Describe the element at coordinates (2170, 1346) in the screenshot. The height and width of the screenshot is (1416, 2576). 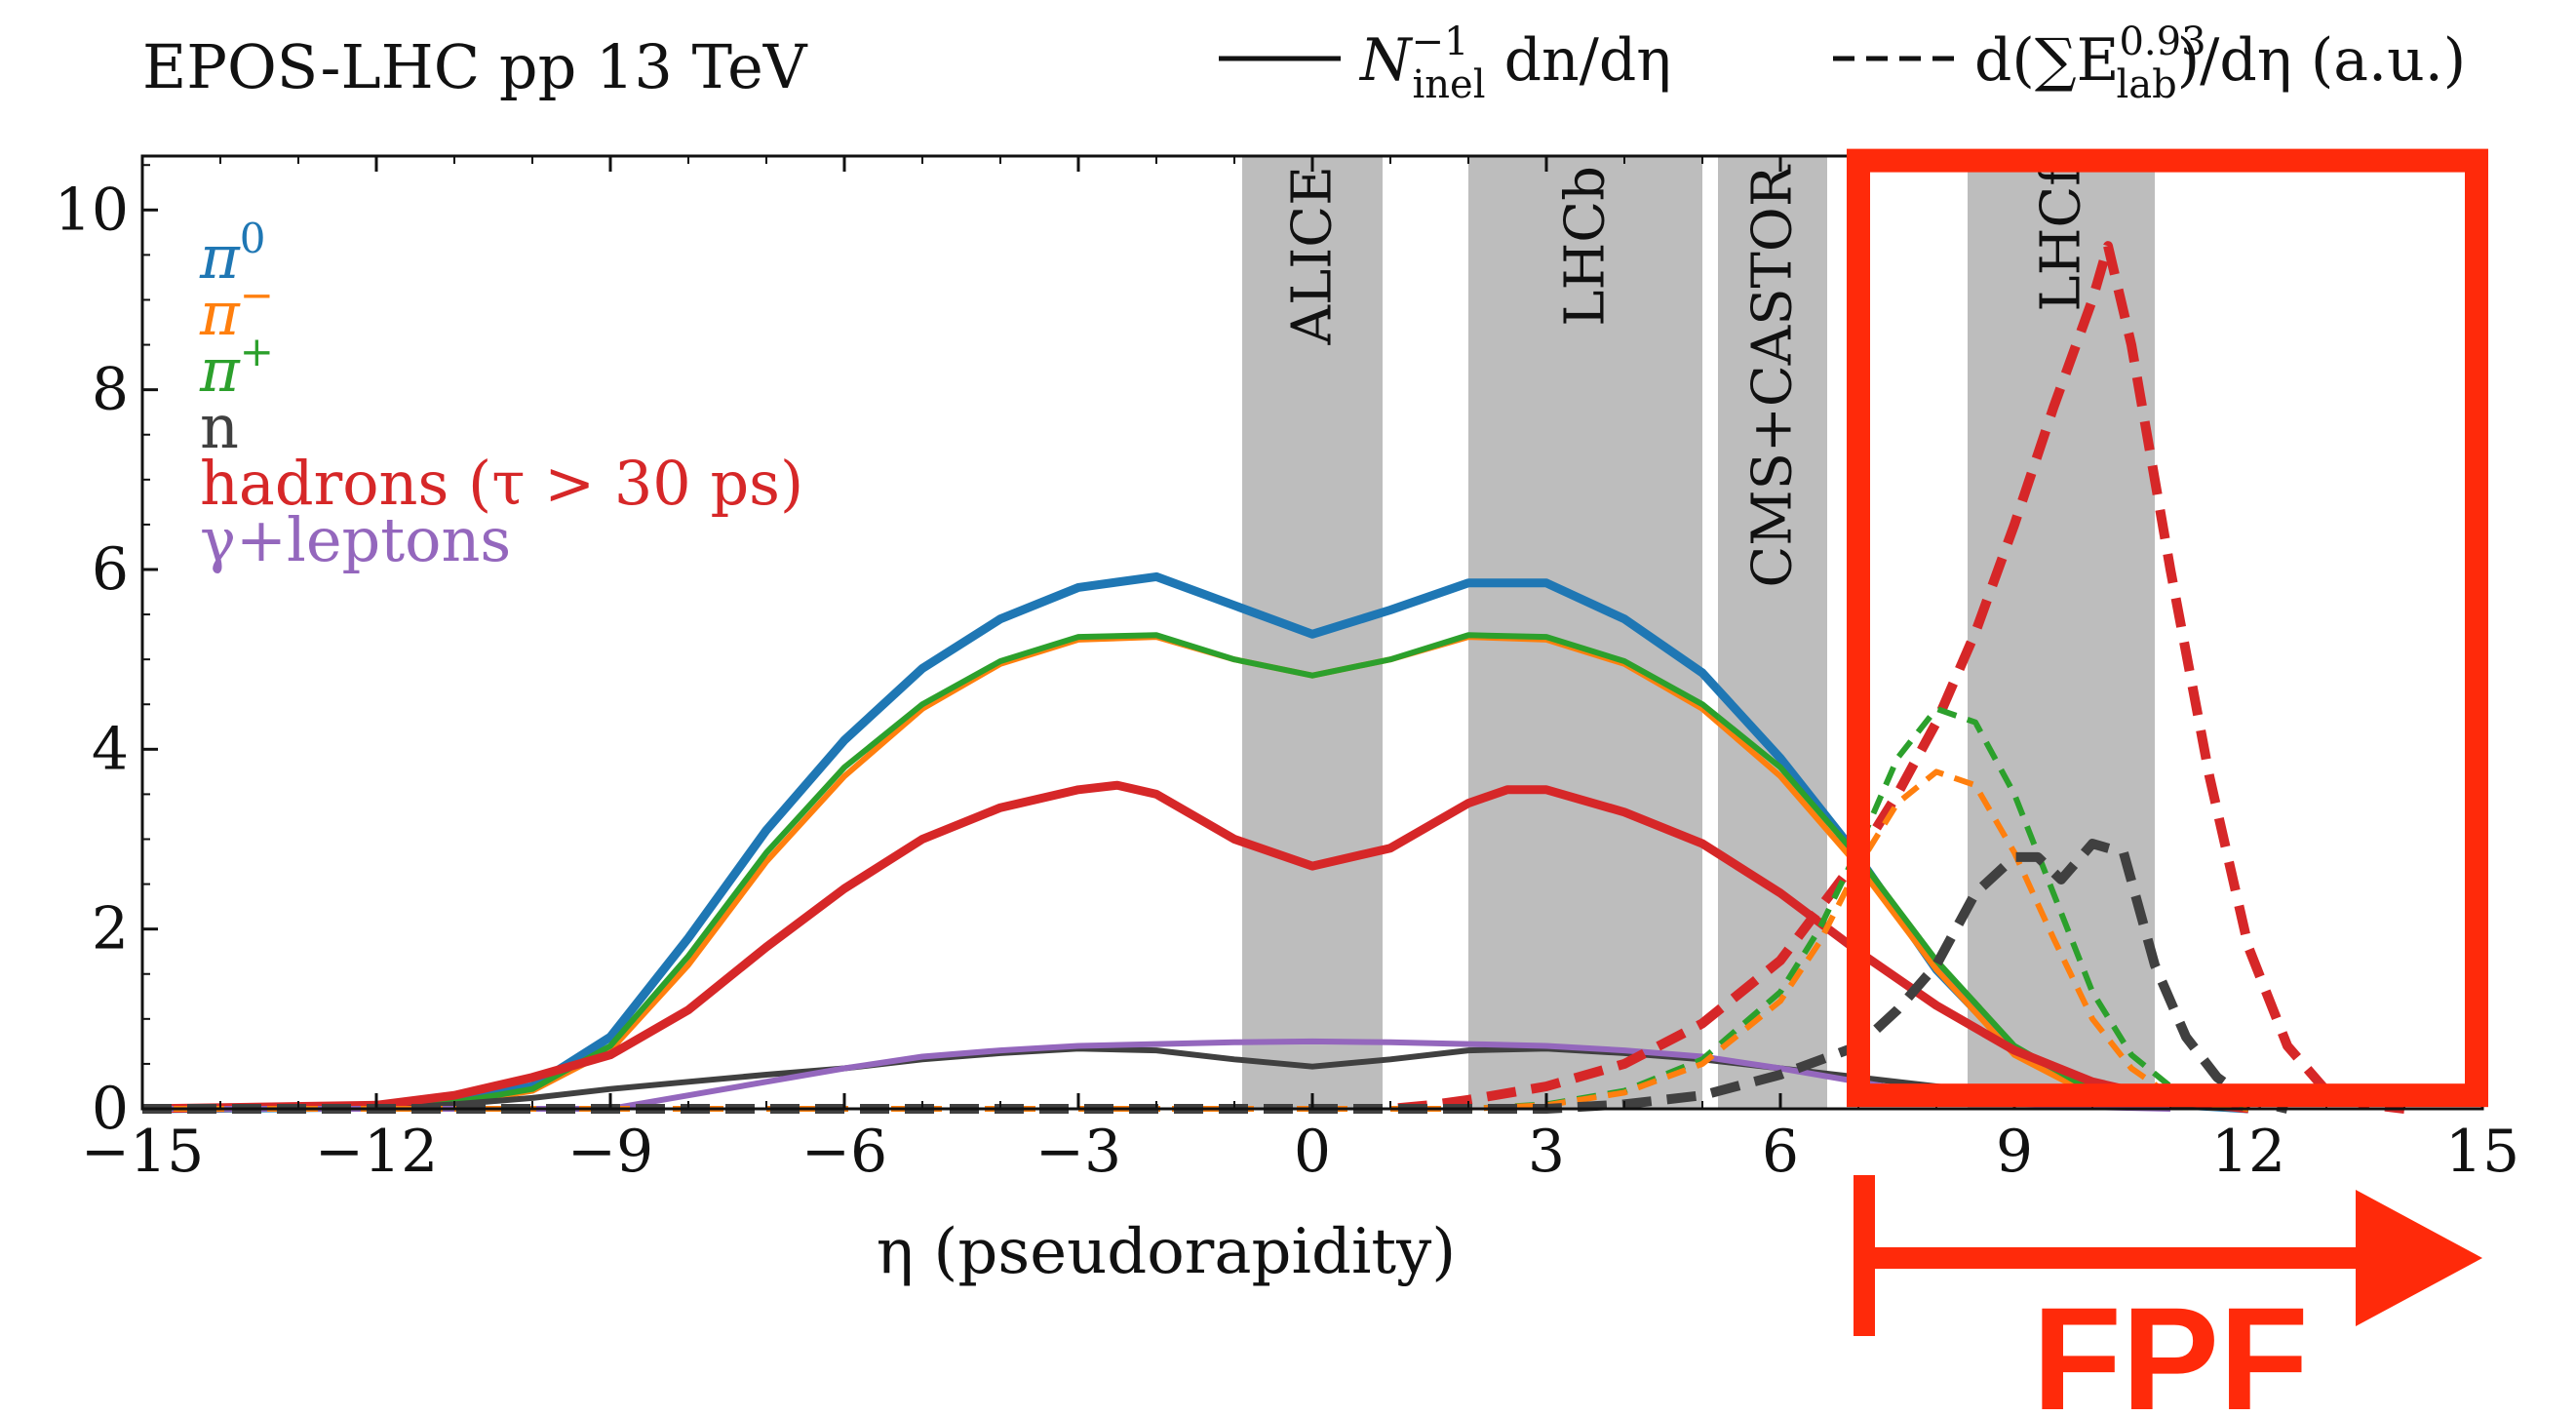
I see `fpf-label: FPF` at that location.